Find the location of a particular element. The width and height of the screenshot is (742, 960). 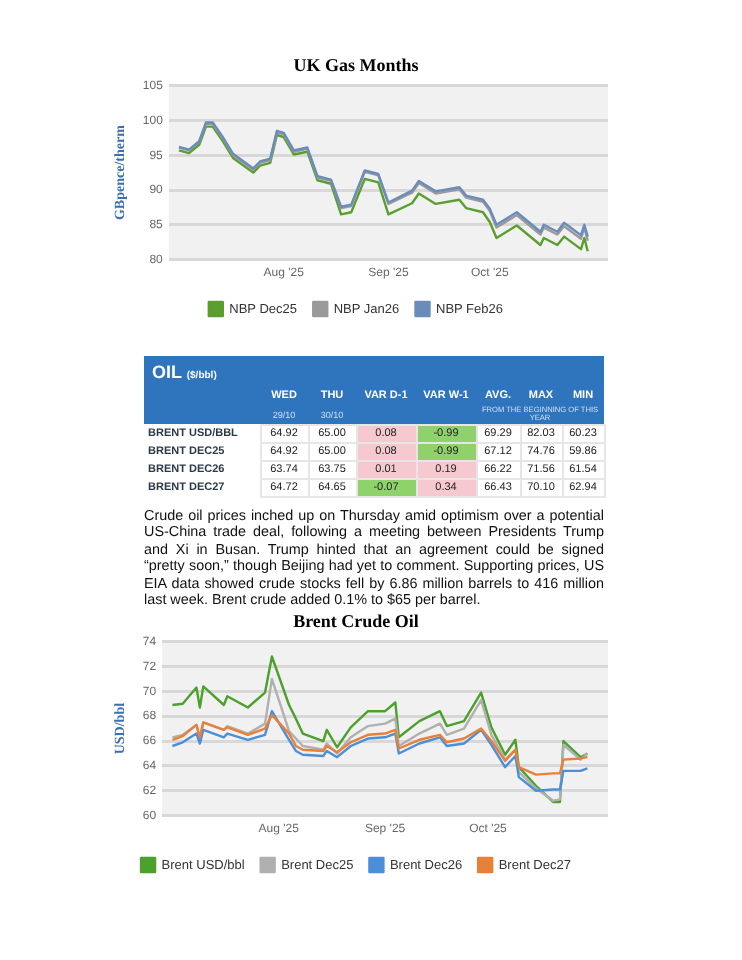

chart-title: Brent Crude Oil is located at coordinates (356, 621).